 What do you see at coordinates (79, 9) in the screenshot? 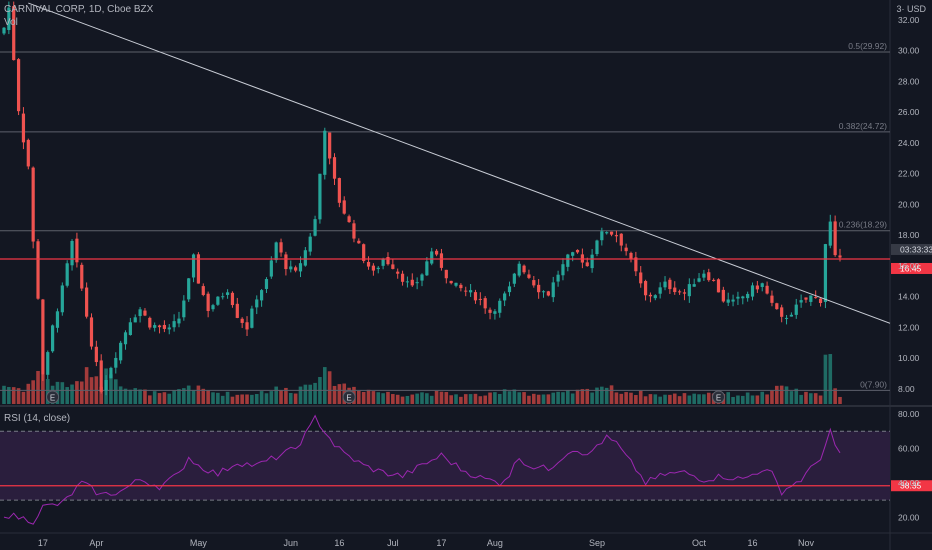
I see `symbol-legend: CARNIVAL CORP, 1D, Cboe BZX` at bounding box center [79, 9].